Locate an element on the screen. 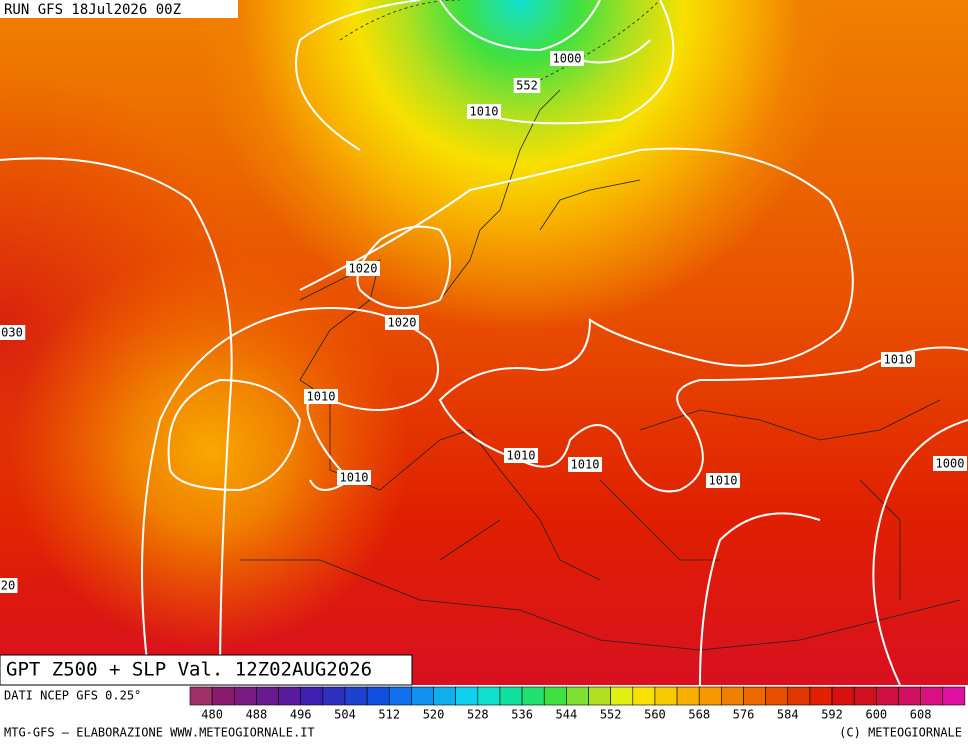 The height and width of the screenshot is (749, 968). colorbar-label: 520 is located at coordinates (434, 715).